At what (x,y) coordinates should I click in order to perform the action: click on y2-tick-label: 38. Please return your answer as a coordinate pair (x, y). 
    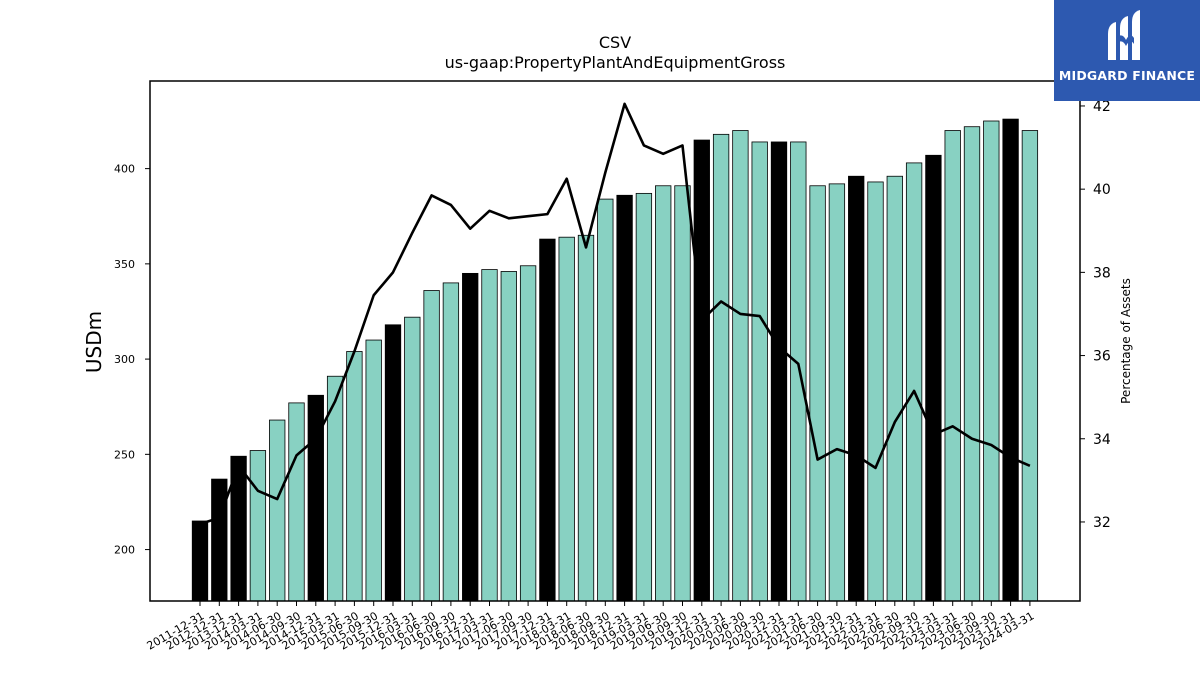
    Looking at the image, I should click on (1102, 273).